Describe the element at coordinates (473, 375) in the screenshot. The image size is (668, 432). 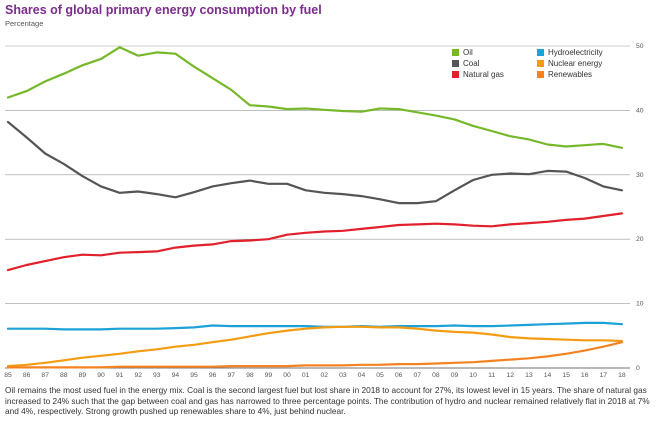
I see `x-tick-label: 10` at that location.